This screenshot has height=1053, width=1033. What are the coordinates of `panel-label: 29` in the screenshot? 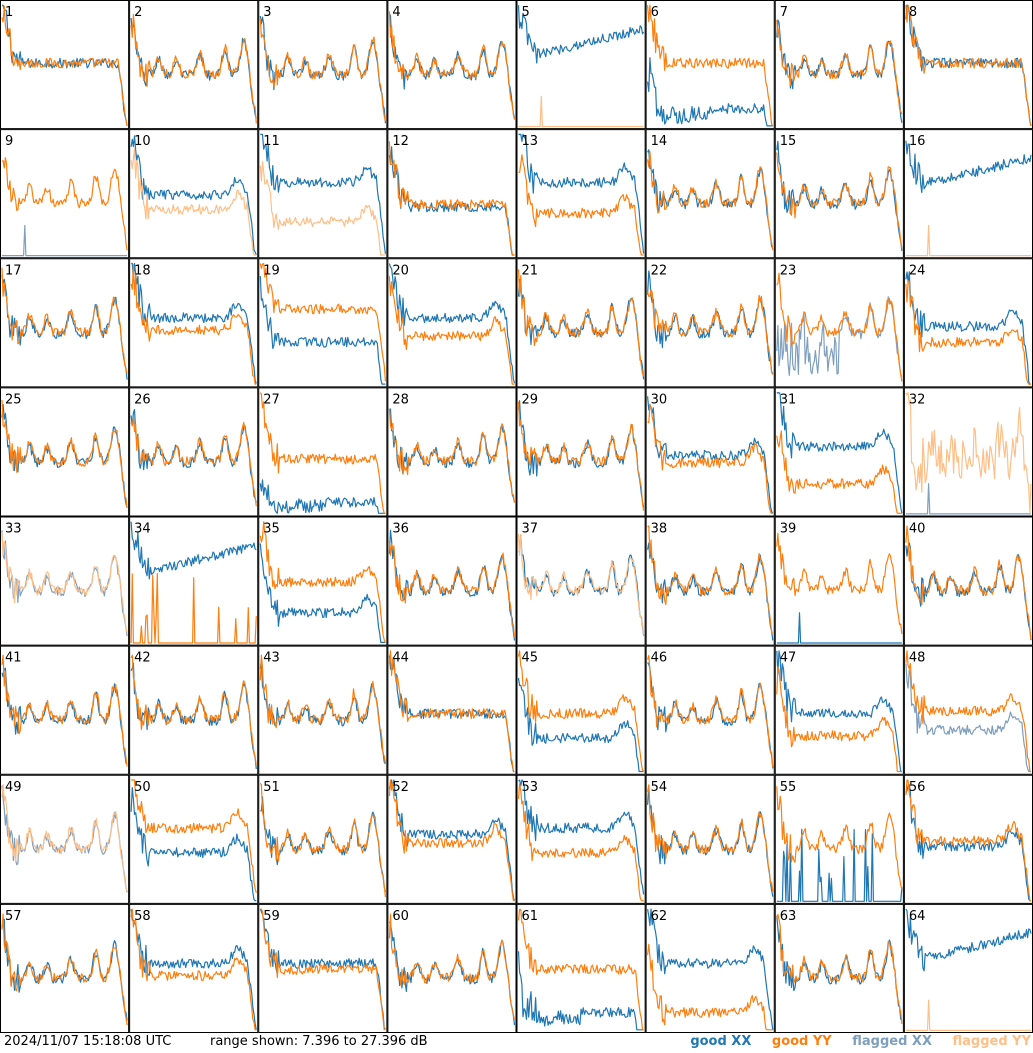 It's located at (530, 399).